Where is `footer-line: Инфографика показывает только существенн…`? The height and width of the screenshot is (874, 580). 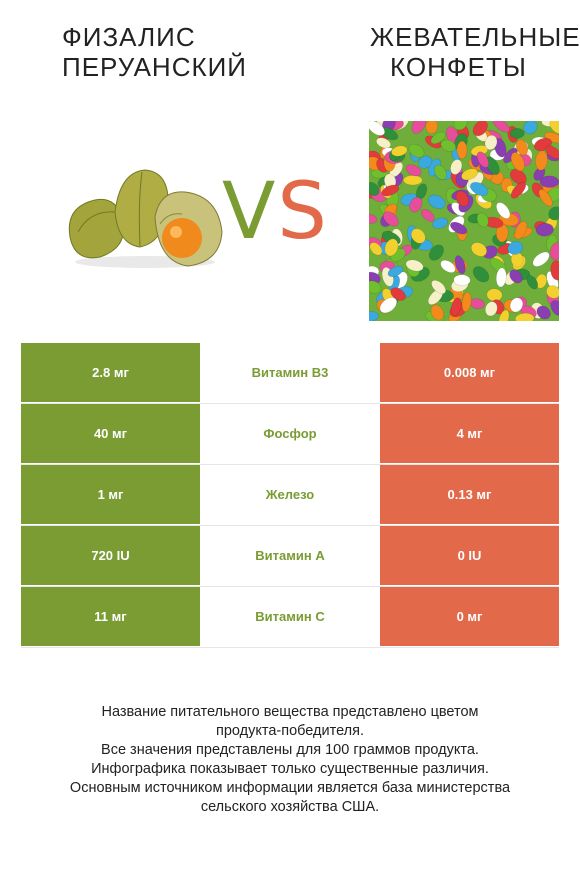
footer-line: Инфографика показывает только существенн… is located at coordinates (290, 769).